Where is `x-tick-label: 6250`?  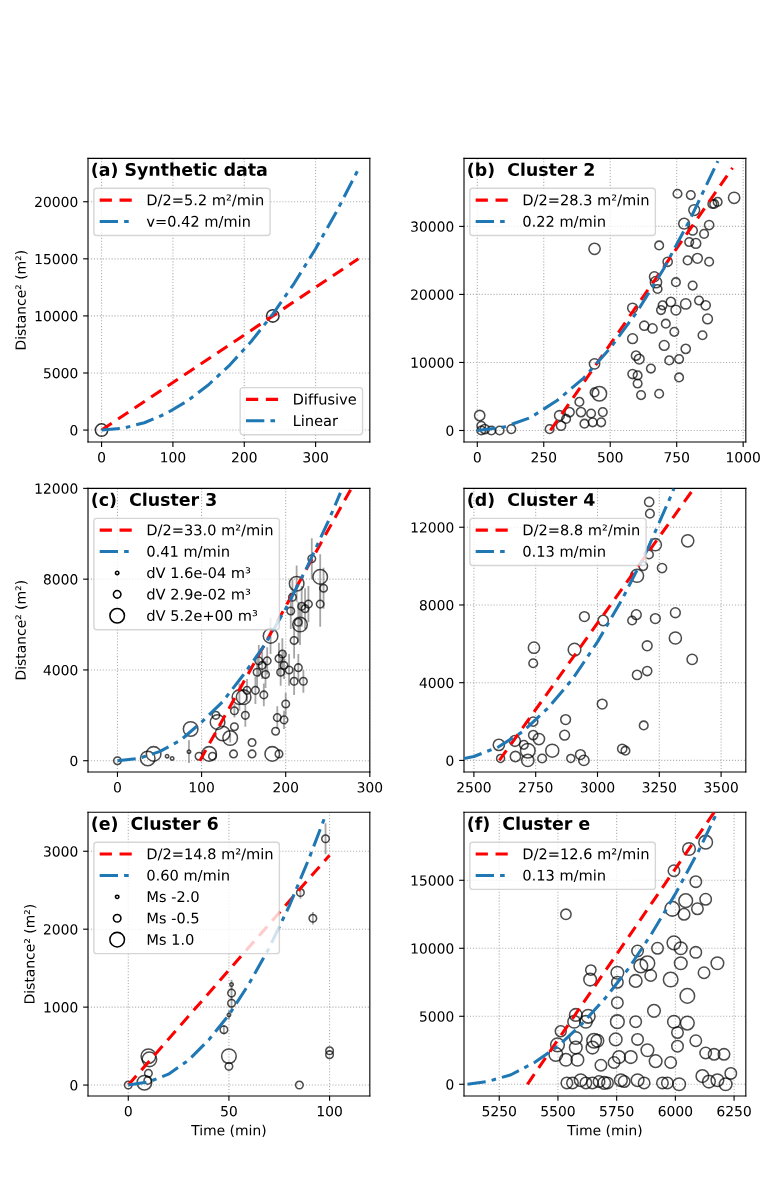 x-tick-label: 6250 is located at coordinates (734, 1111).